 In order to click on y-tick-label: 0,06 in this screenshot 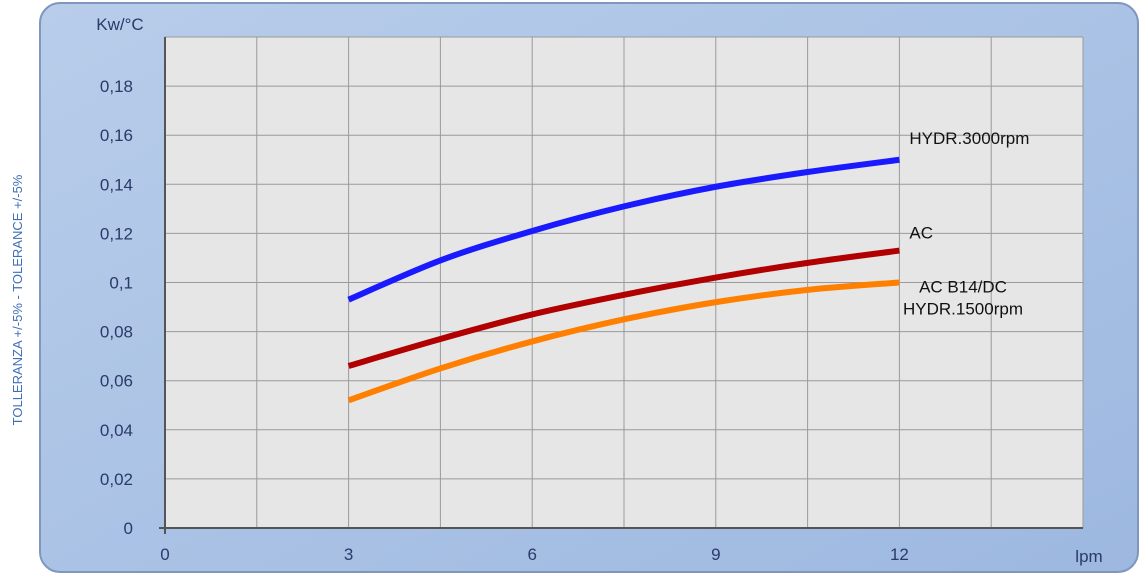, I will do `click(116, 381)`.